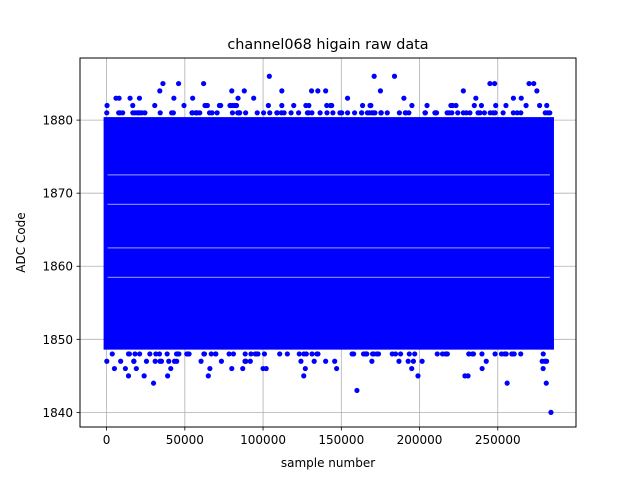  Describe the element at coordinates (57, 194) in the screenshot. I see `y-tick-label: 1870` at that location.